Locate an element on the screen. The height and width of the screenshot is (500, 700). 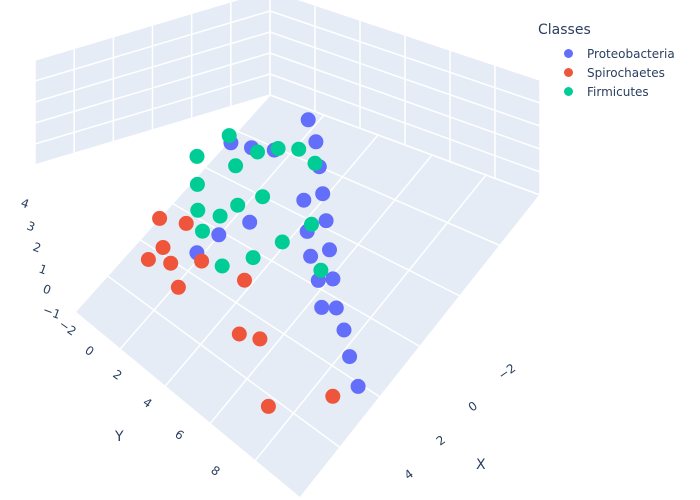
legend-label-spirochaetes: Spirochaetes is located at coordinates (626, 72).